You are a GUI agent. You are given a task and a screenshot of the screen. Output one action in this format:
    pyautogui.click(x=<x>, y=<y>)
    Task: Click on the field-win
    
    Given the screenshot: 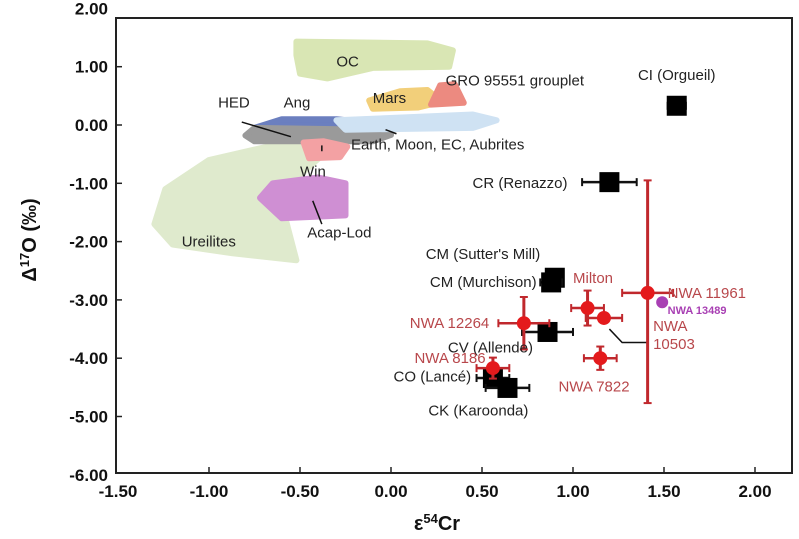 What is the action you would take?
    pyautogui.click(x=325, y=150)
    